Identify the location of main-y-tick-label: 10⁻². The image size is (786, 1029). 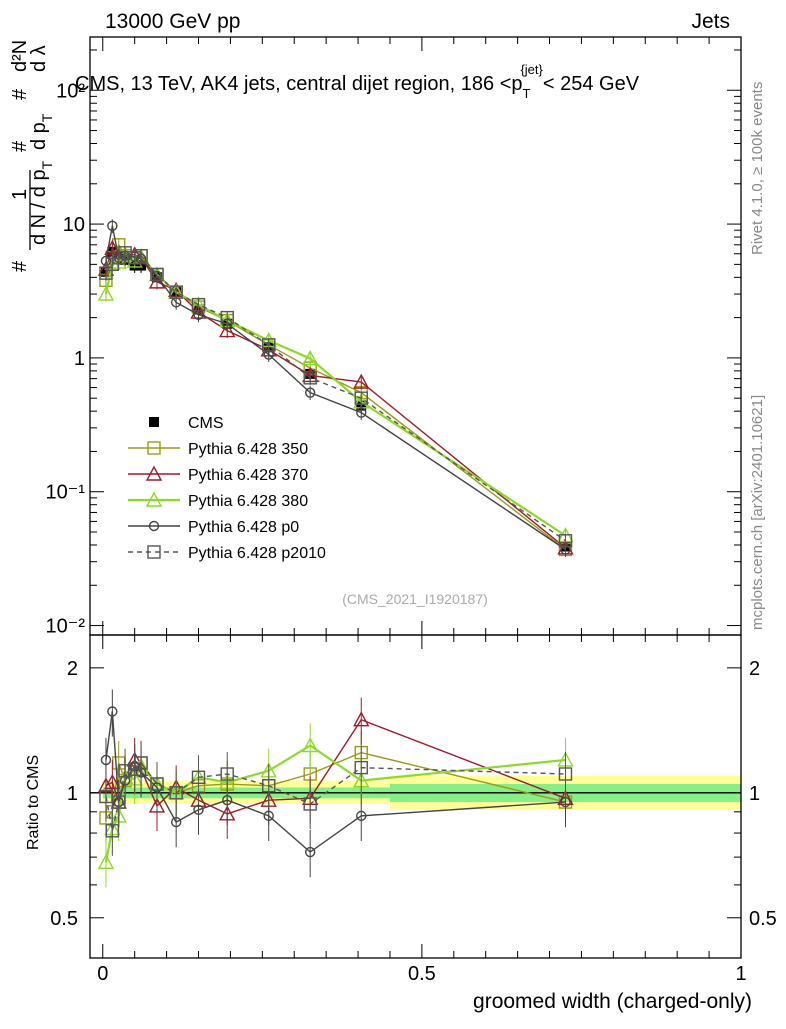
(66, 627).